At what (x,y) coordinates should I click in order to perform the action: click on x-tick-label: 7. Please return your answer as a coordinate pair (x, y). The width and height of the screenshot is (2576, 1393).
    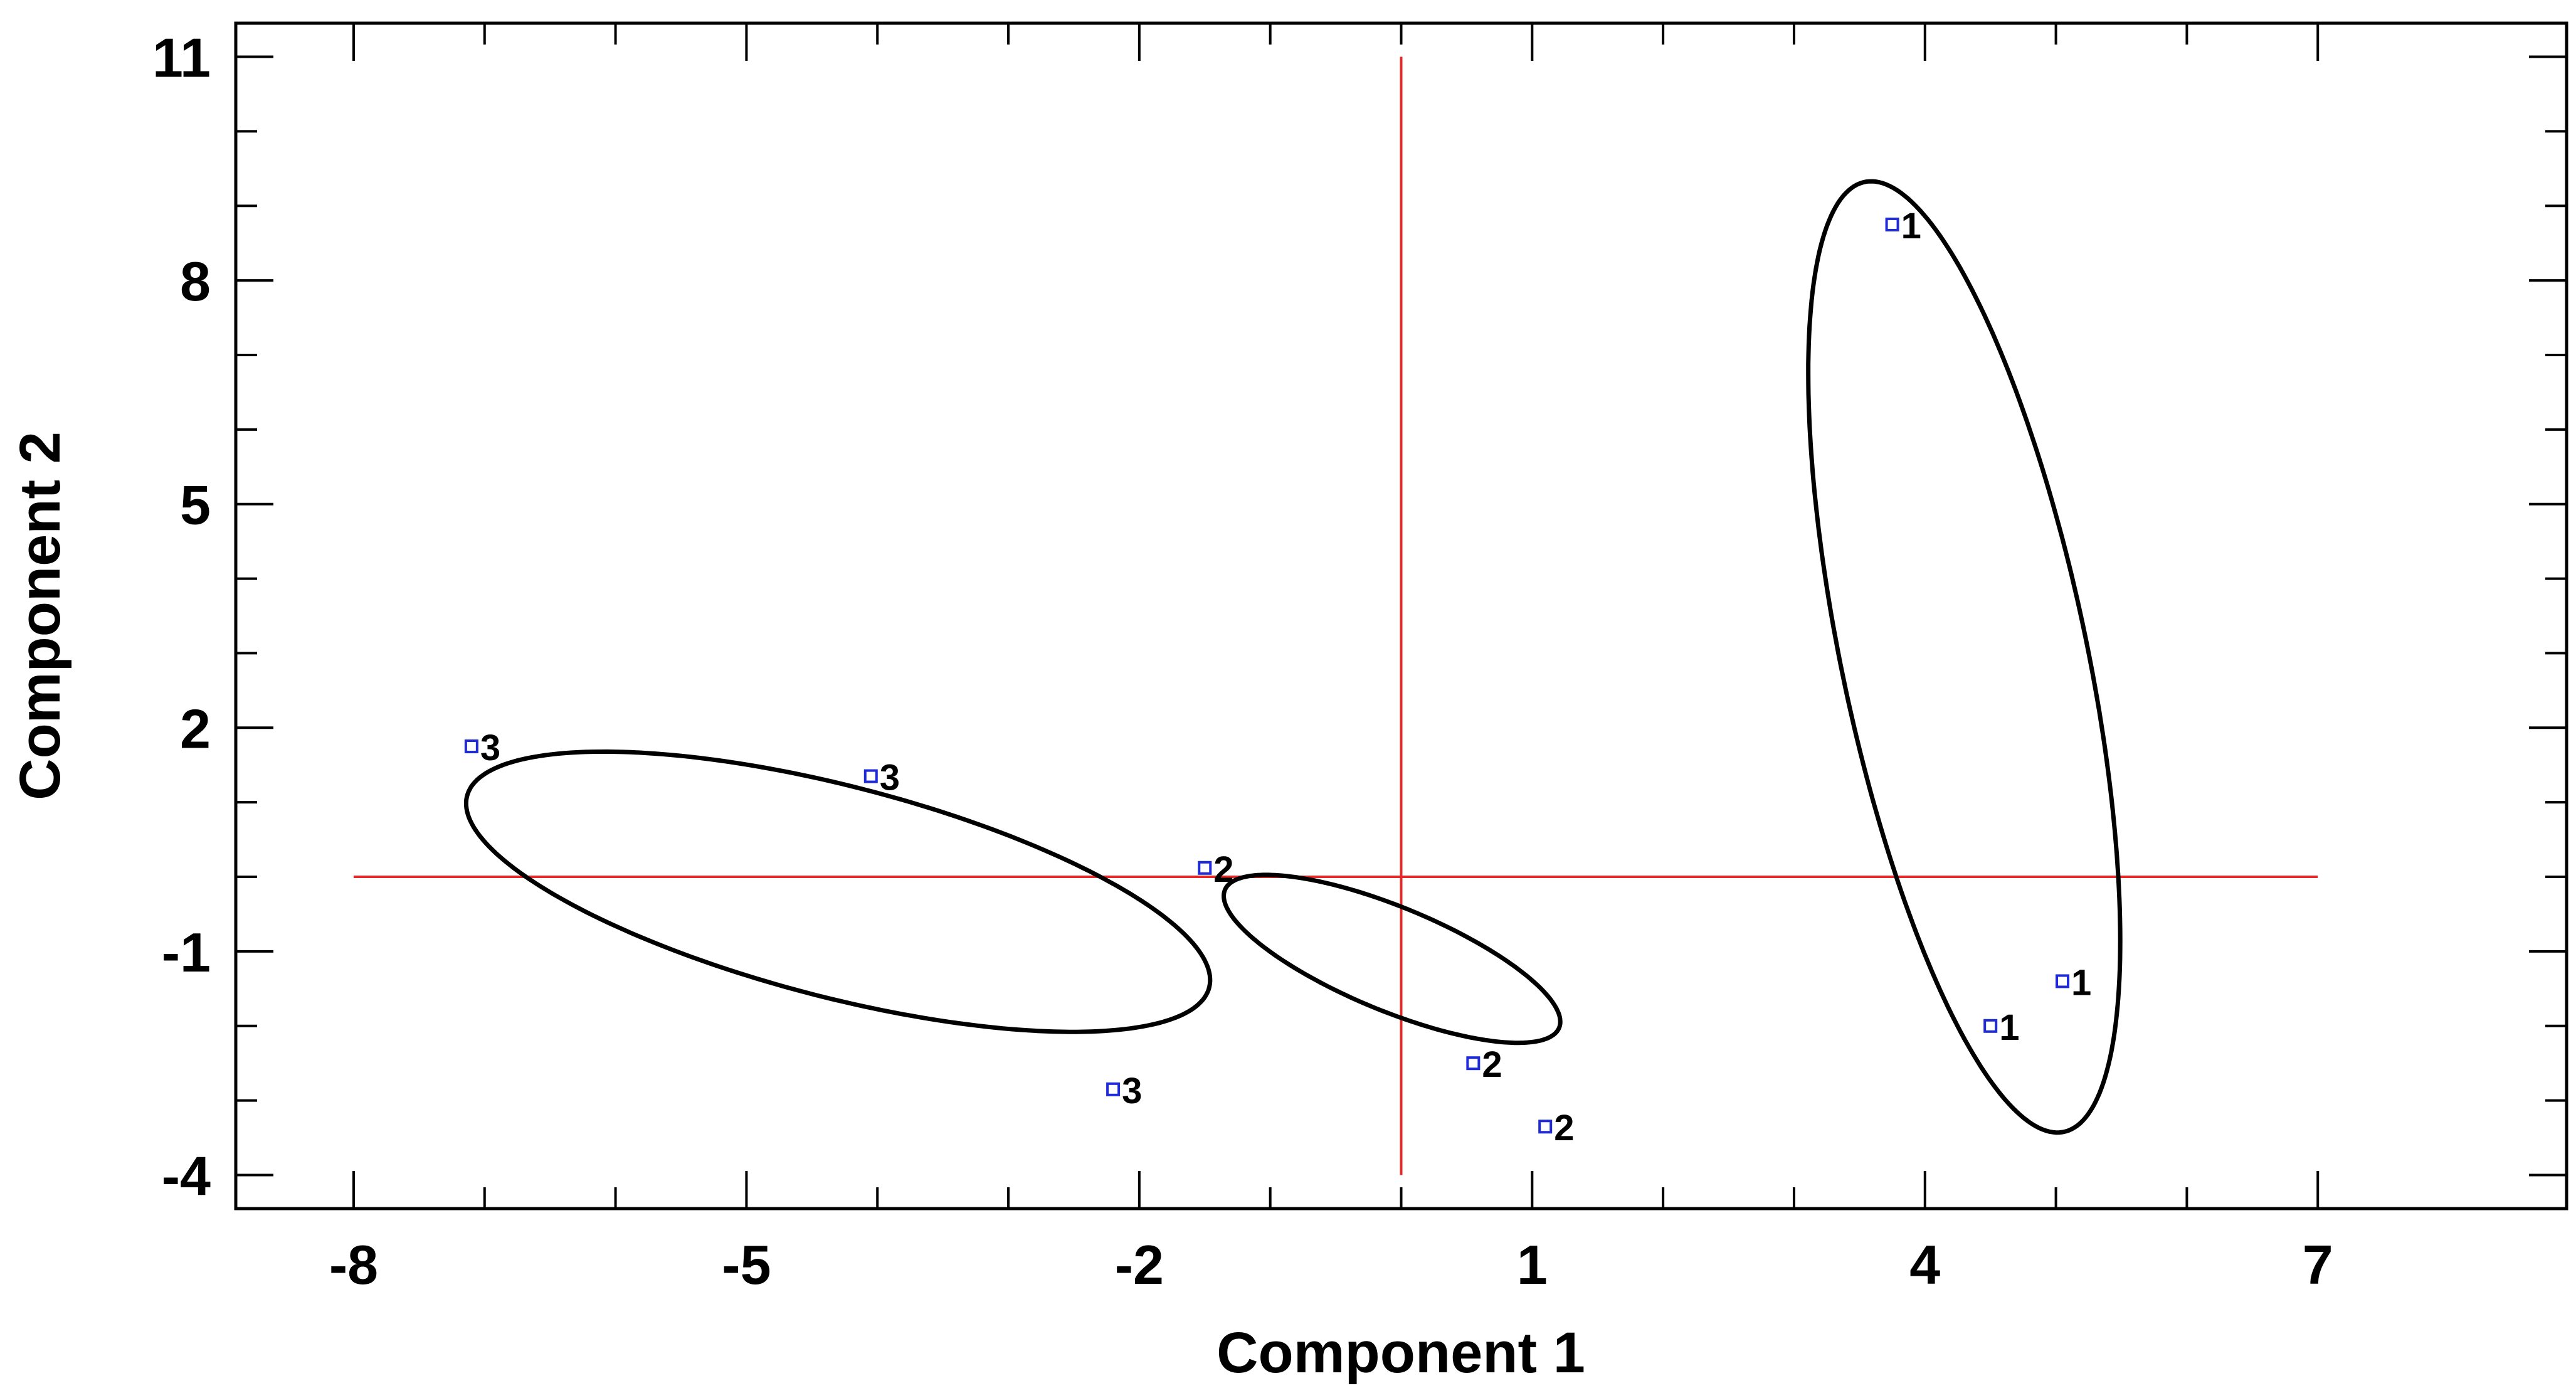
    Looking at the image, I should click on (2318, 1265).